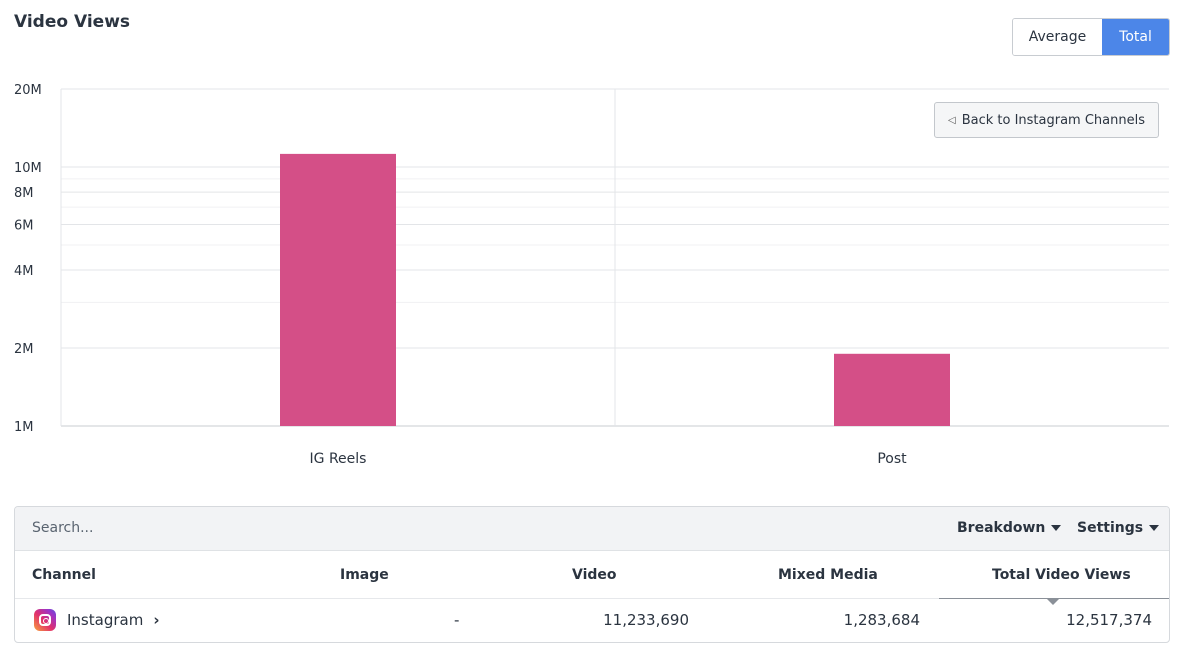  I want to click on back-triangle-icon: ◁, so click(952, 120).